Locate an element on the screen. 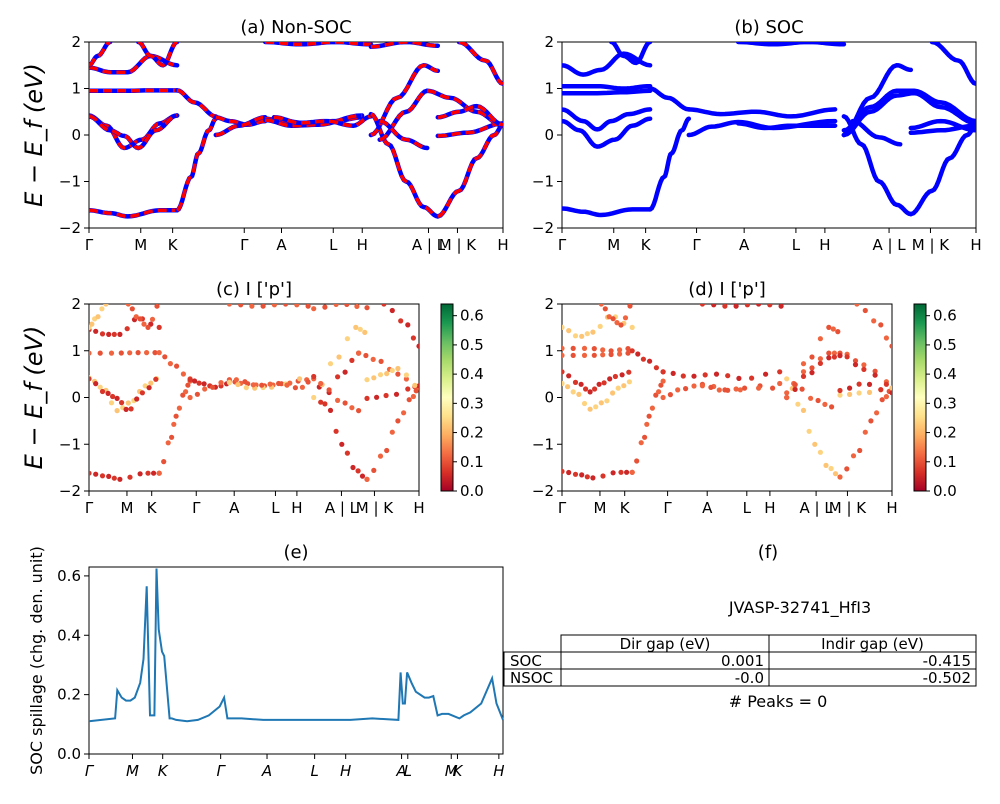 This screenshot has width=1000, height=804. table-header-dir: Dir gap (eV) is located at coordinates (665, 644).